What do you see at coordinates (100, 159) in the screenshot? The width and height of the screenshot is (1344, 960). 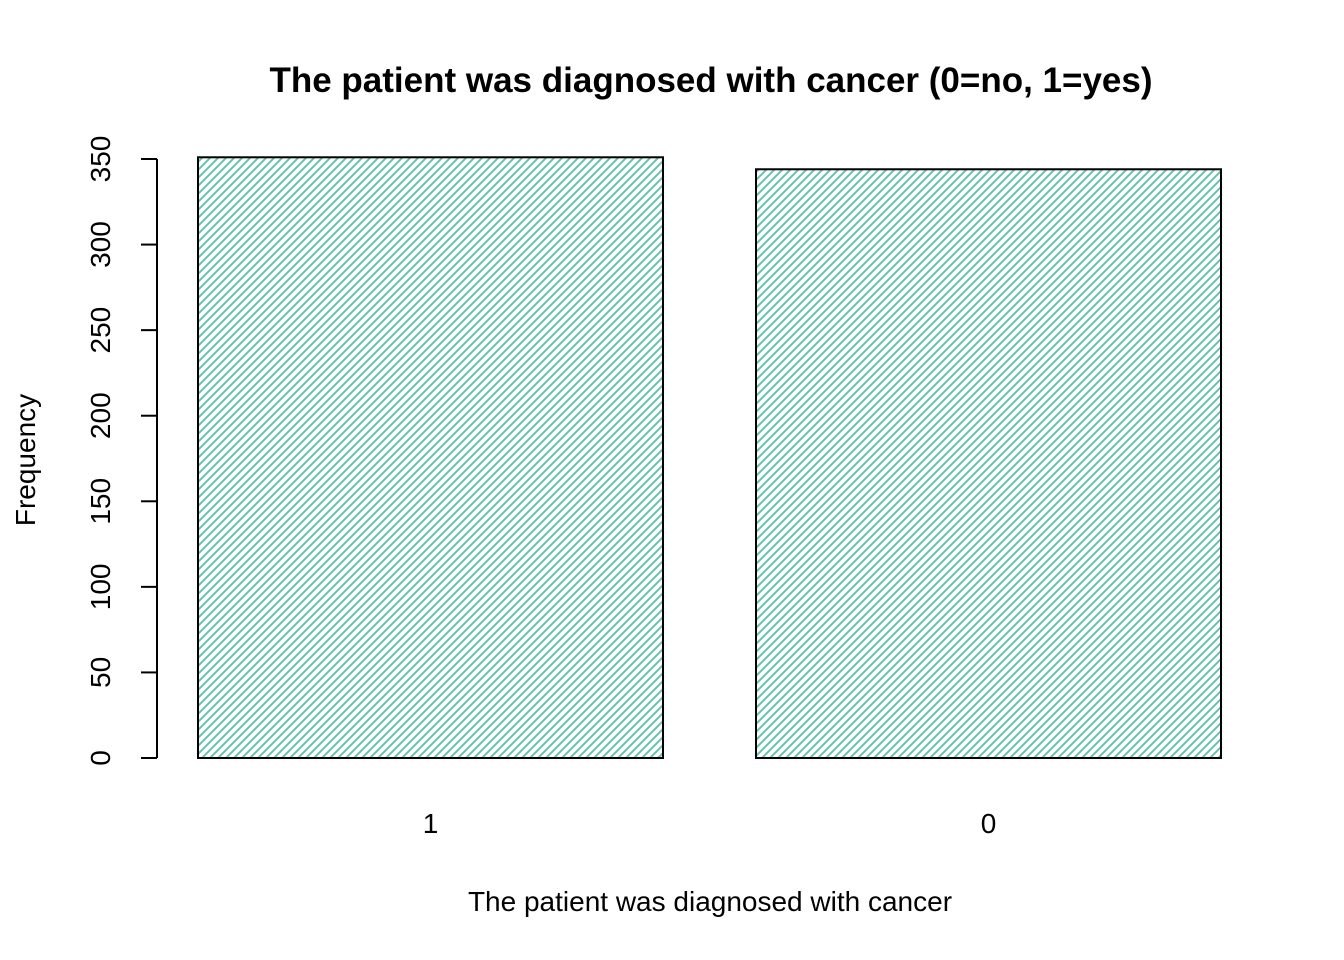 I see `y-tick-label: 350` at bounding box center [100, 159].